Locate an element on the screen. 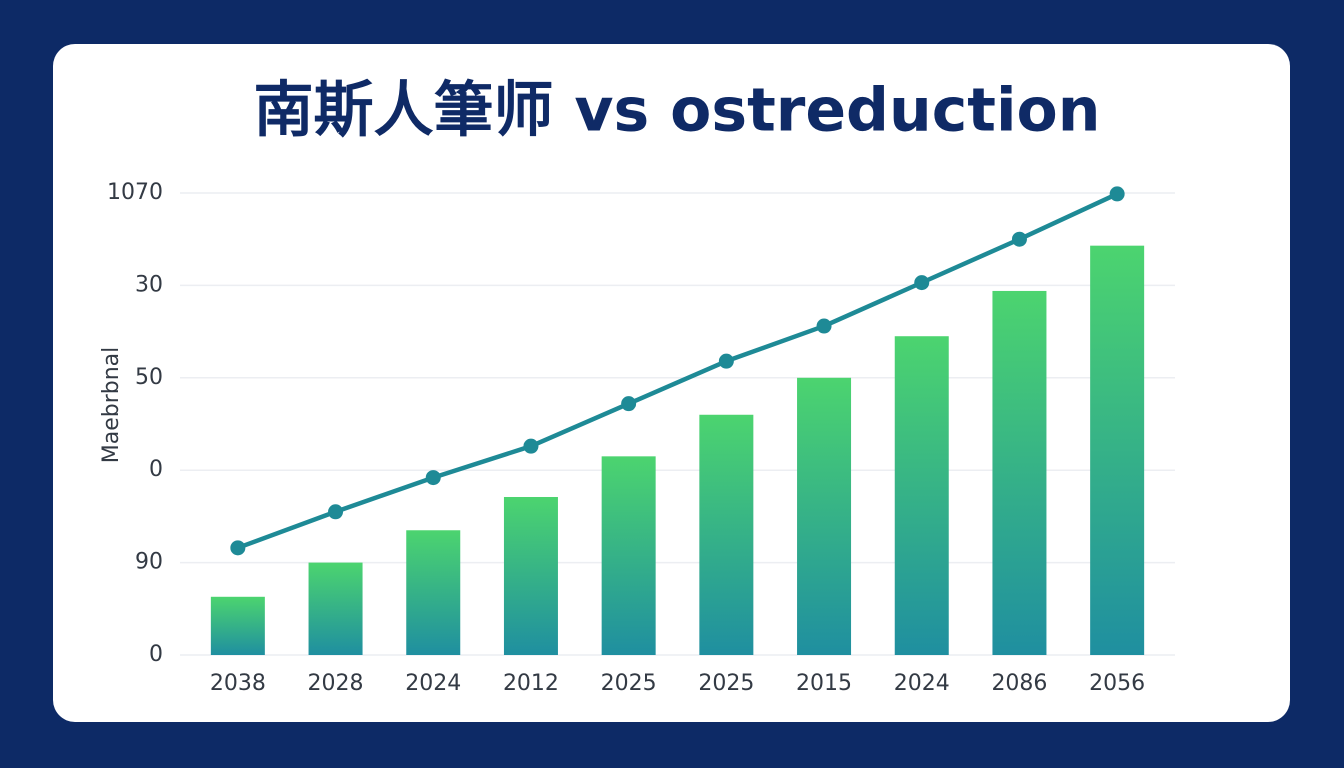  x-tick-label: 2038 is located at coordinates (238, 683).